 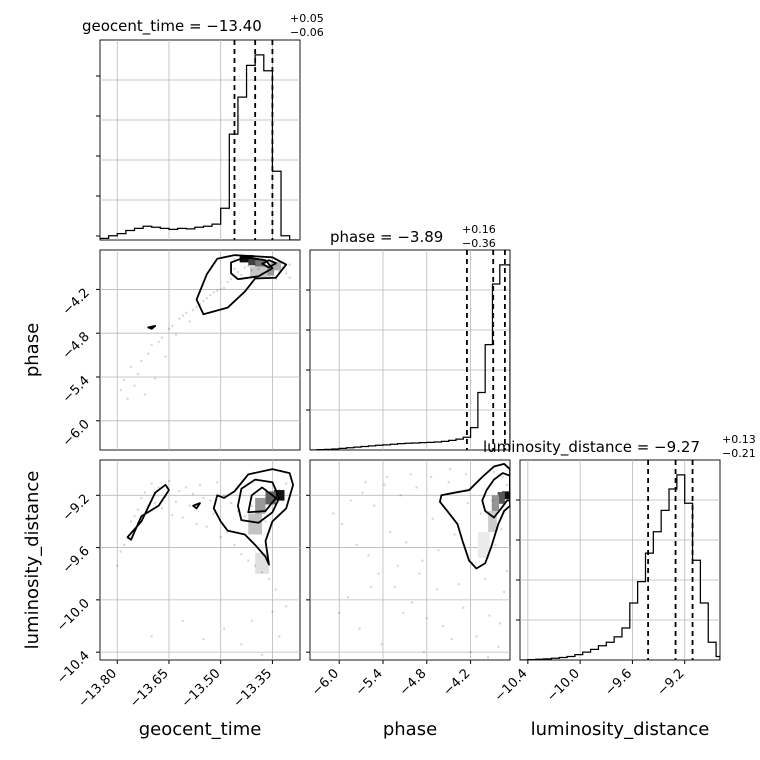 What do you see at coordinates (410, 729) in the screenshot?
I see `x-axis-label-phase: phase` at bounding box center [410, 729].